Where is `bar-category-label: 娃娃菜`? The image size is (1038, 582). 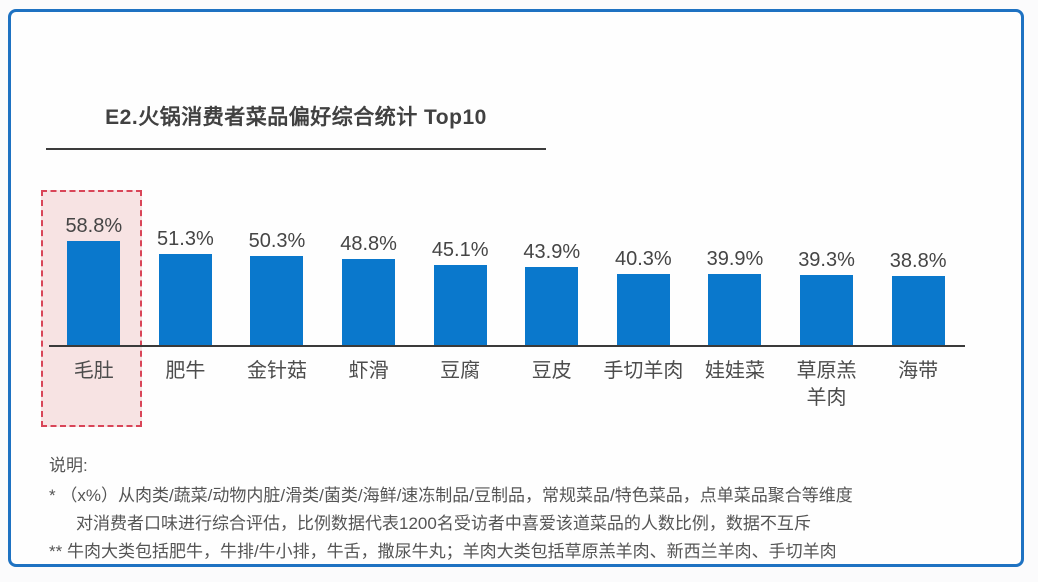 bar-category-label: 娃娃菜 is located at coordinates (734, 371).